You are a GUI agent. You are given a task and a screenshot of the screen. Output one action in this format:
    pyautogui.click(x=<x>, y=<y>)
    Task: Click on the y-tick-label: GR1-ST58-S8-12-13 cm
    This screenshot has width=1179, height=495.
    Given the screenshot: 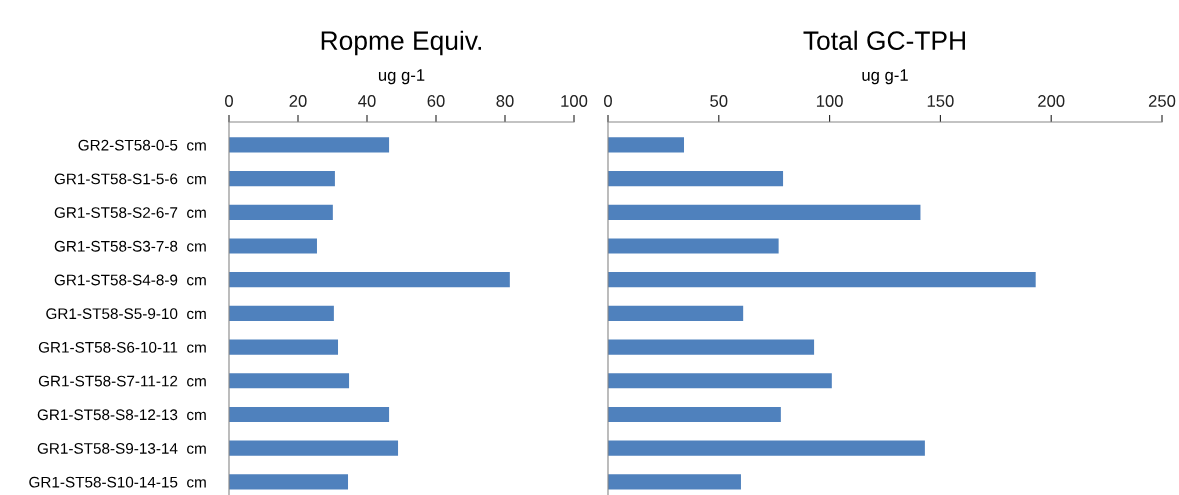 What is the action you would take?
    pyautogui.click(x=121, y=415)
    